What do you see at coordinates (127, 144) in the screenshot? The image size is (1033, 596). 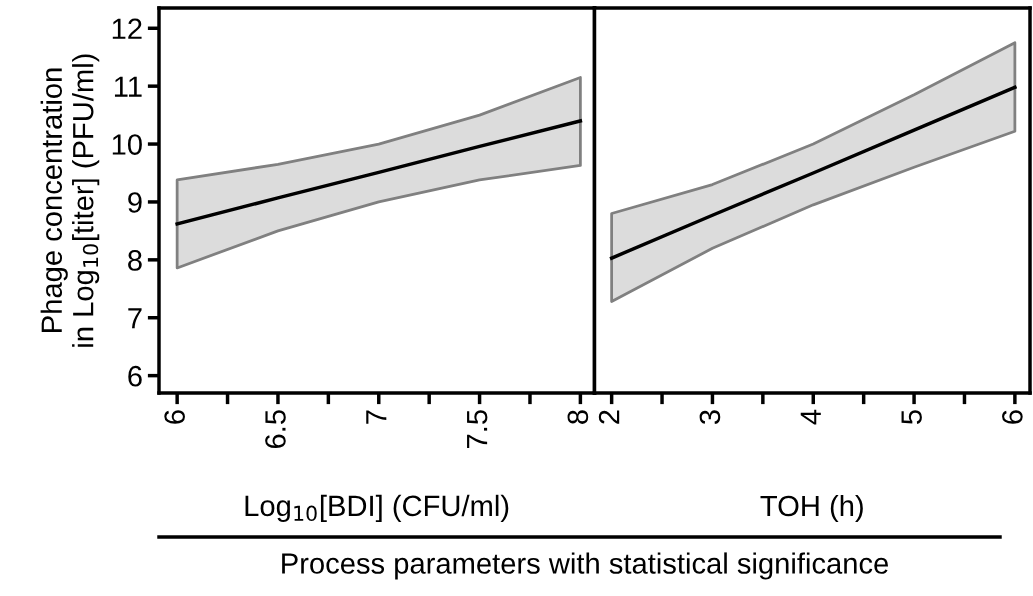 I see `y-tick-label: 10` at bounding box center [127, 144].